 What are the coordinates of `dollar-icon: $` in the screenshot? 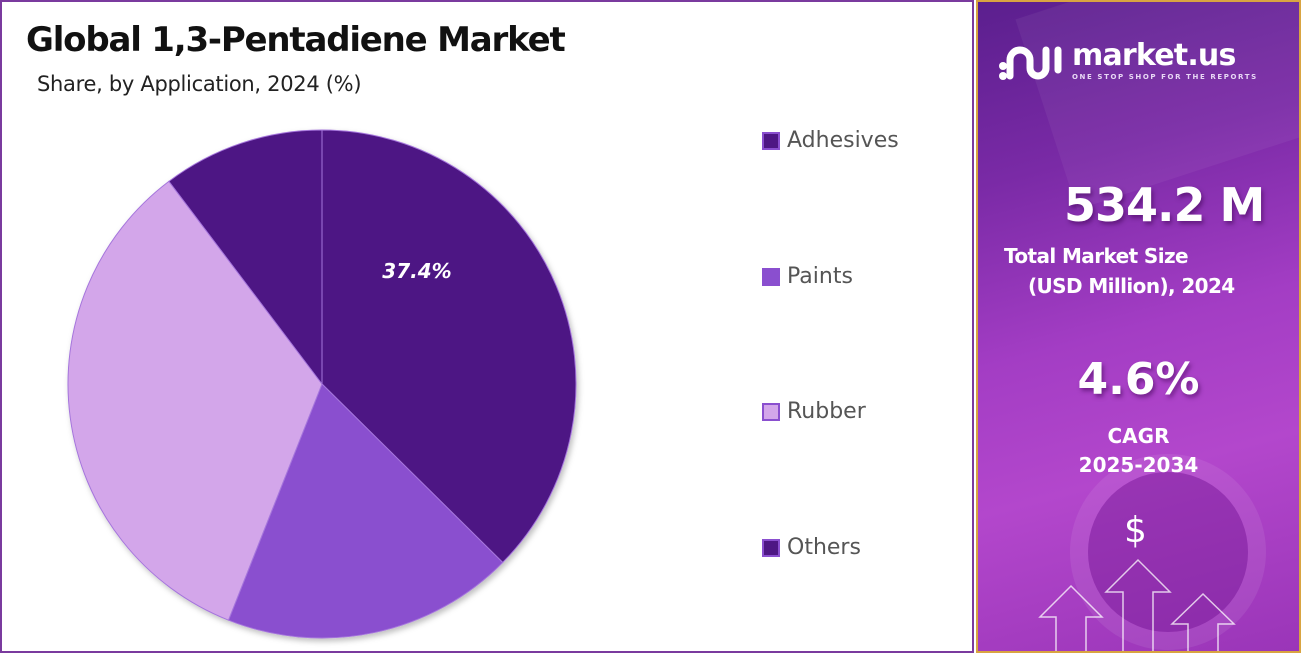 It's located at (1135, 530).